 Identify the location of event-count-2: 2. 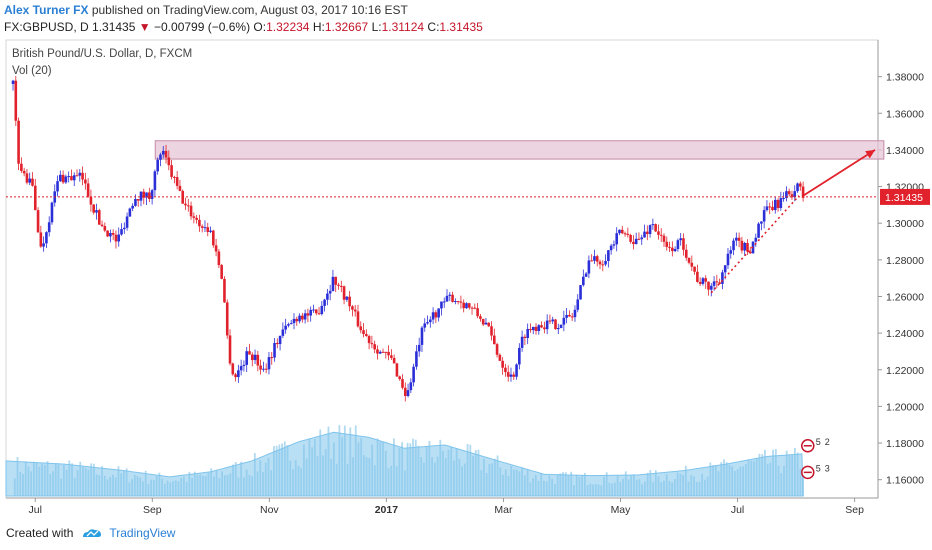
(827, 442).